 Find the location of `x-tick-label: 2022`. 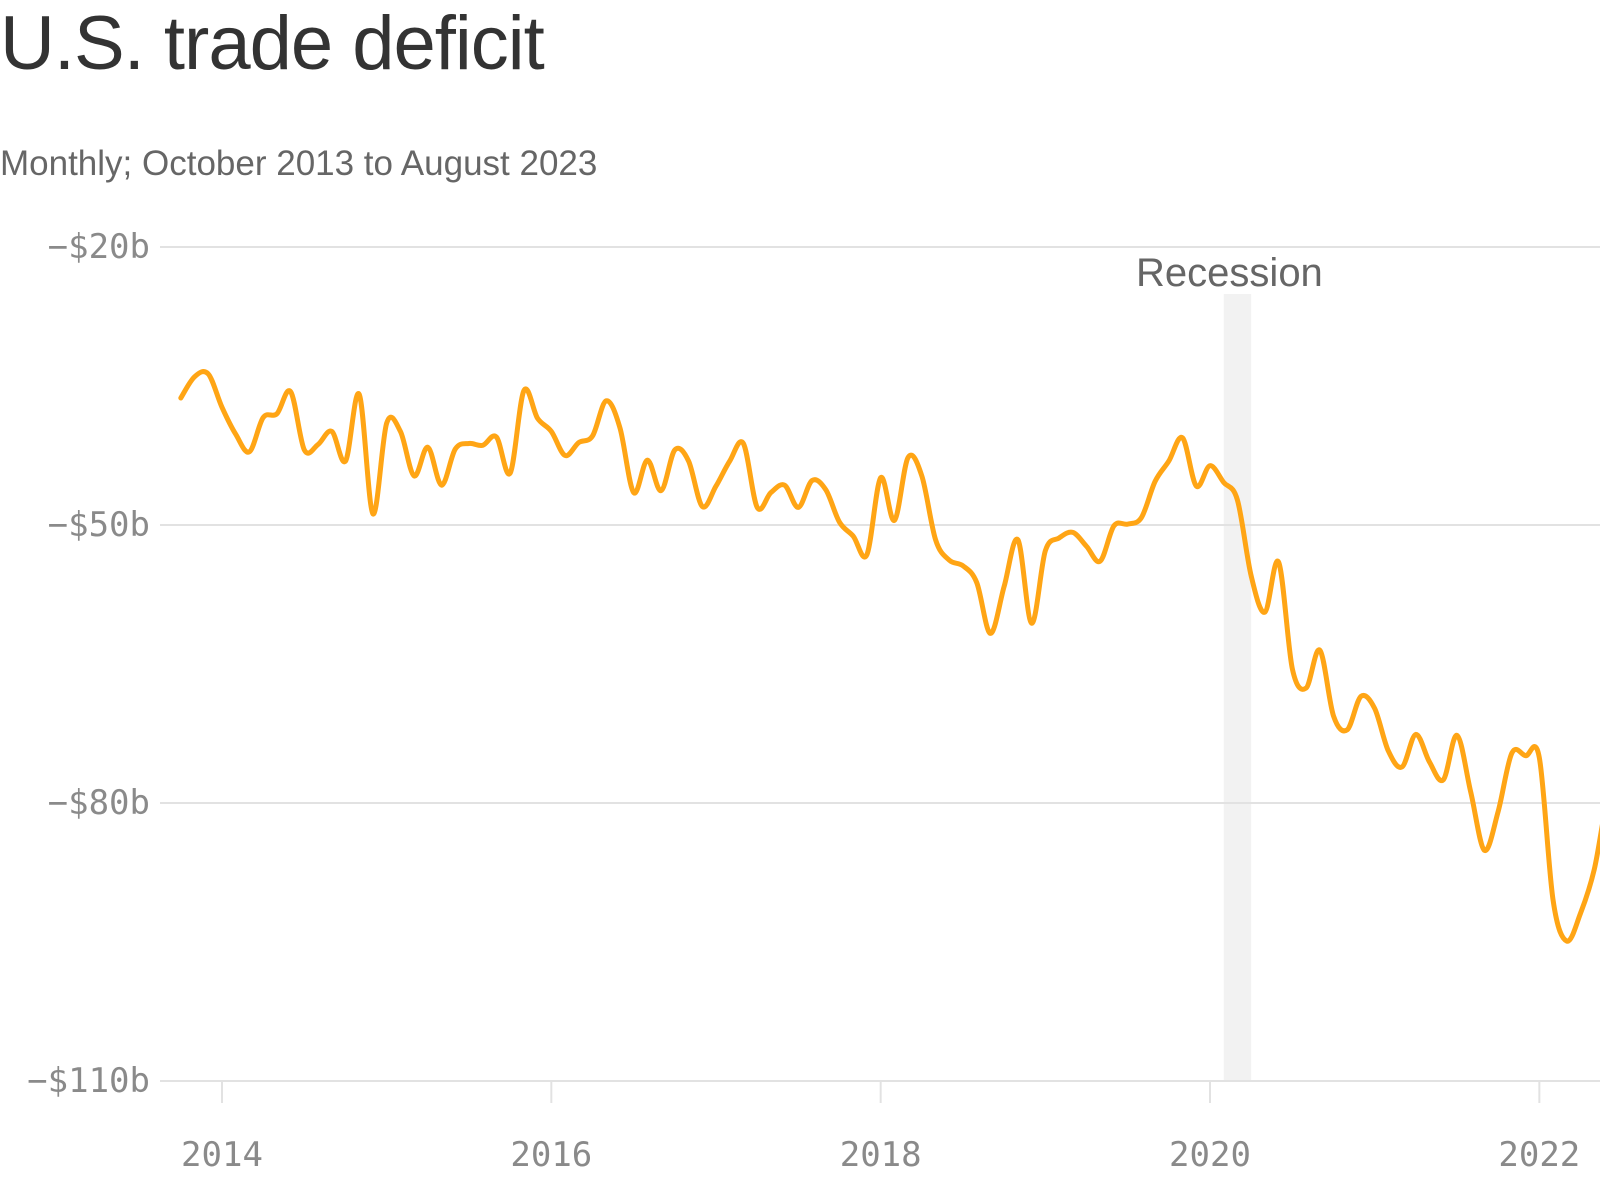

x-tick-label: 2022 is located at coordinates (1539, 1155).